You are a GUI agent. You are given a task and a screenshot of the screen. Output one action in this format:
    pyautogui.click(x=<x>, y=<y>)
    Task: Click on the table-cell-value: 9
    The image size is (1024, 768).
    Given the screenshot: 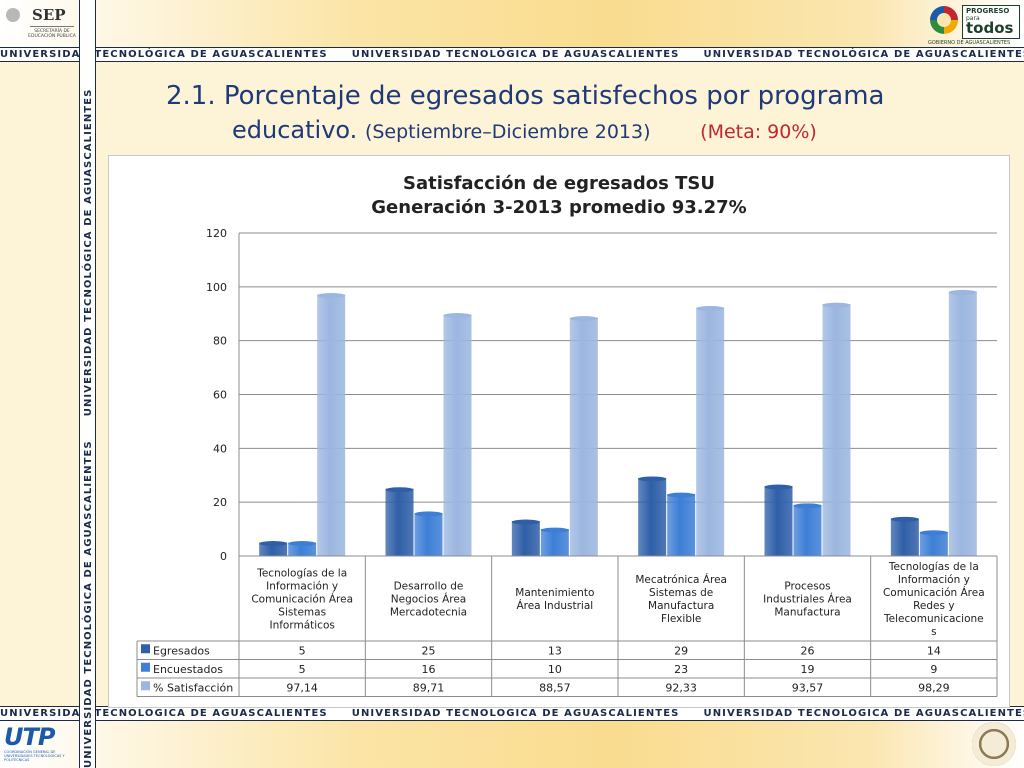 What is the action you would take?
    pyautogui.click(x=933, y=669)
    